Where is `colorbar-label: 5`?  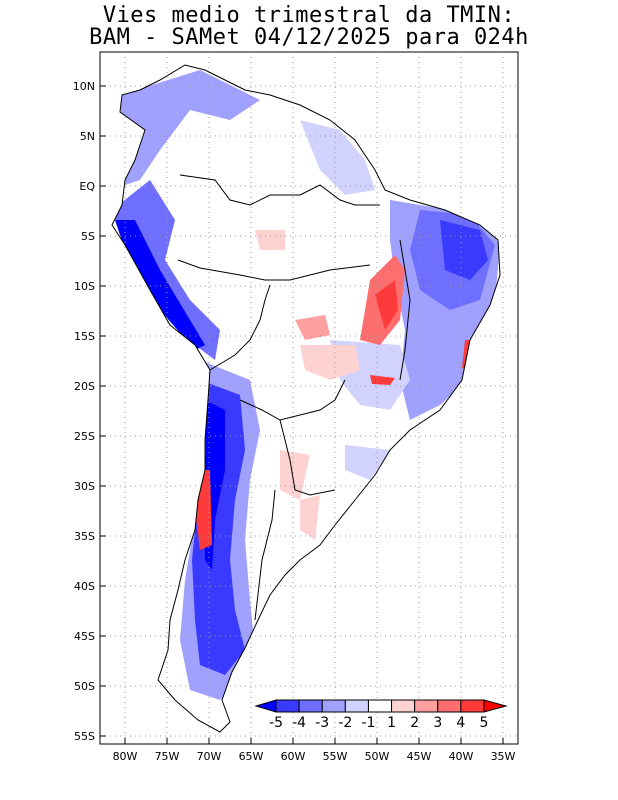 colorbar-label: 5 is located at coordinates (484, 723).